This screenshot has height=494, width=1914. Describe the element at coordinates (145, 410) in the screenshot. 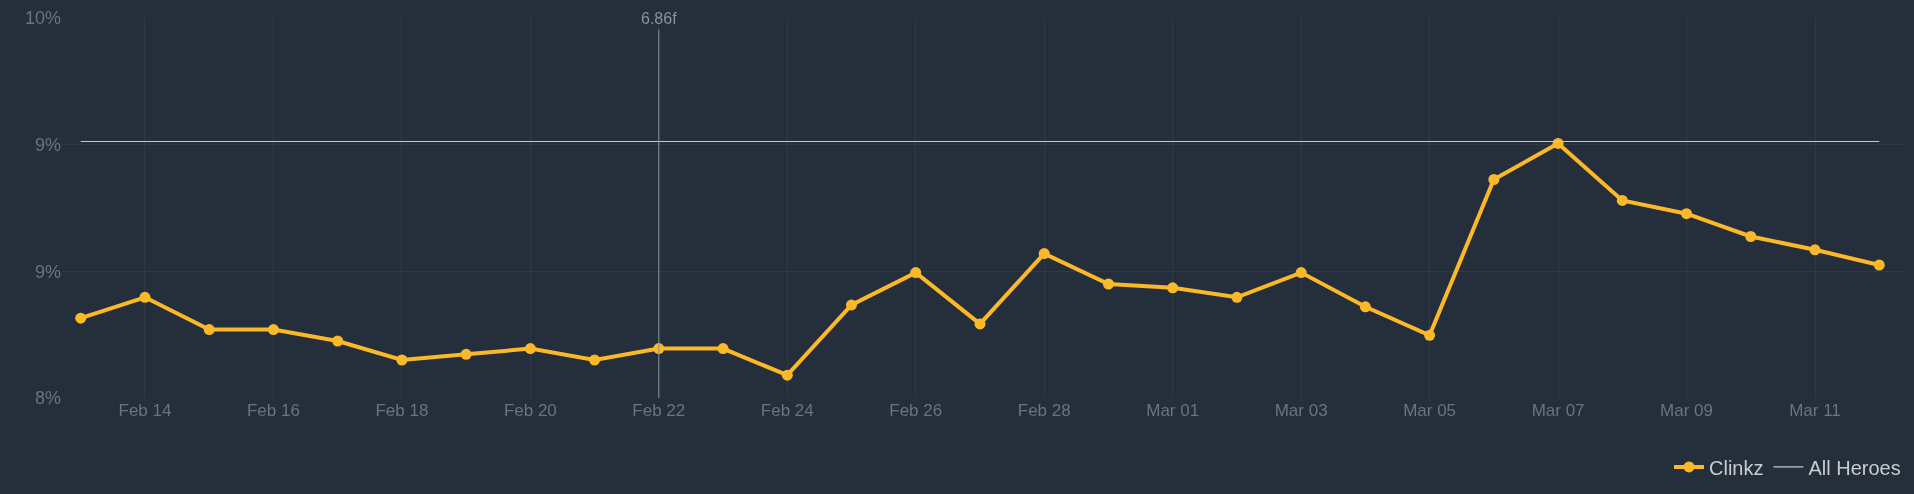

I see `x-tick-label: Feb 14` at that location.